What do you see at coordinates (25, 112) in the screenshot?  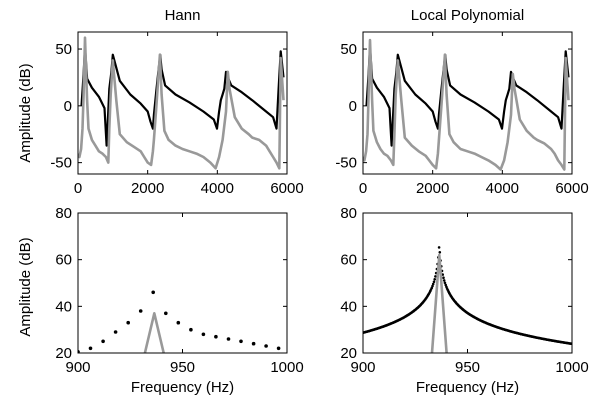 I see `figure-ylabel-top: Amplitude (dB)` at bounding box center [25, 112].